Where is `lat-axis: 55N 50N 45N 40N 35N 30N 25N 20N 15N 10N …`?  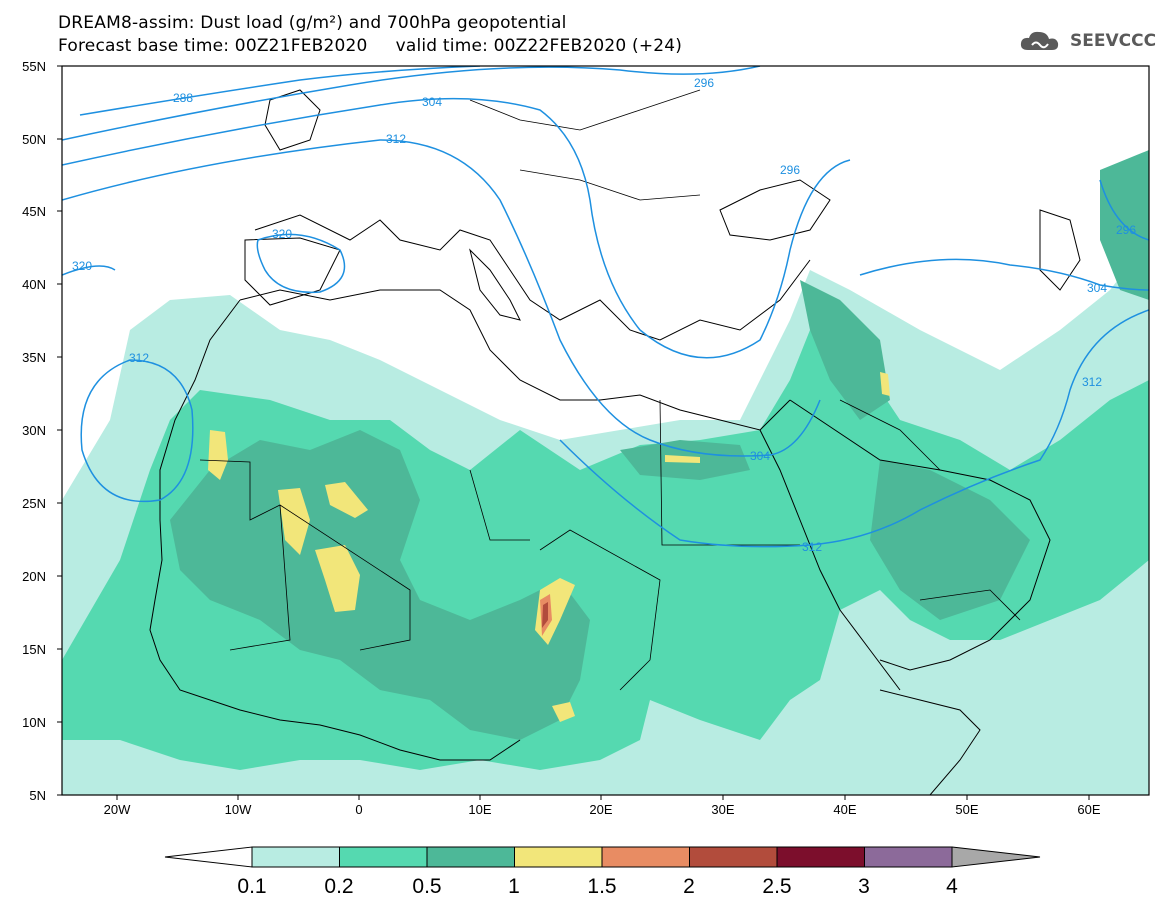
lat-axis: 55N 50N 45N 40N 35N 30N 25N 20N 15N 10N … is located at coordinates (34, 431).